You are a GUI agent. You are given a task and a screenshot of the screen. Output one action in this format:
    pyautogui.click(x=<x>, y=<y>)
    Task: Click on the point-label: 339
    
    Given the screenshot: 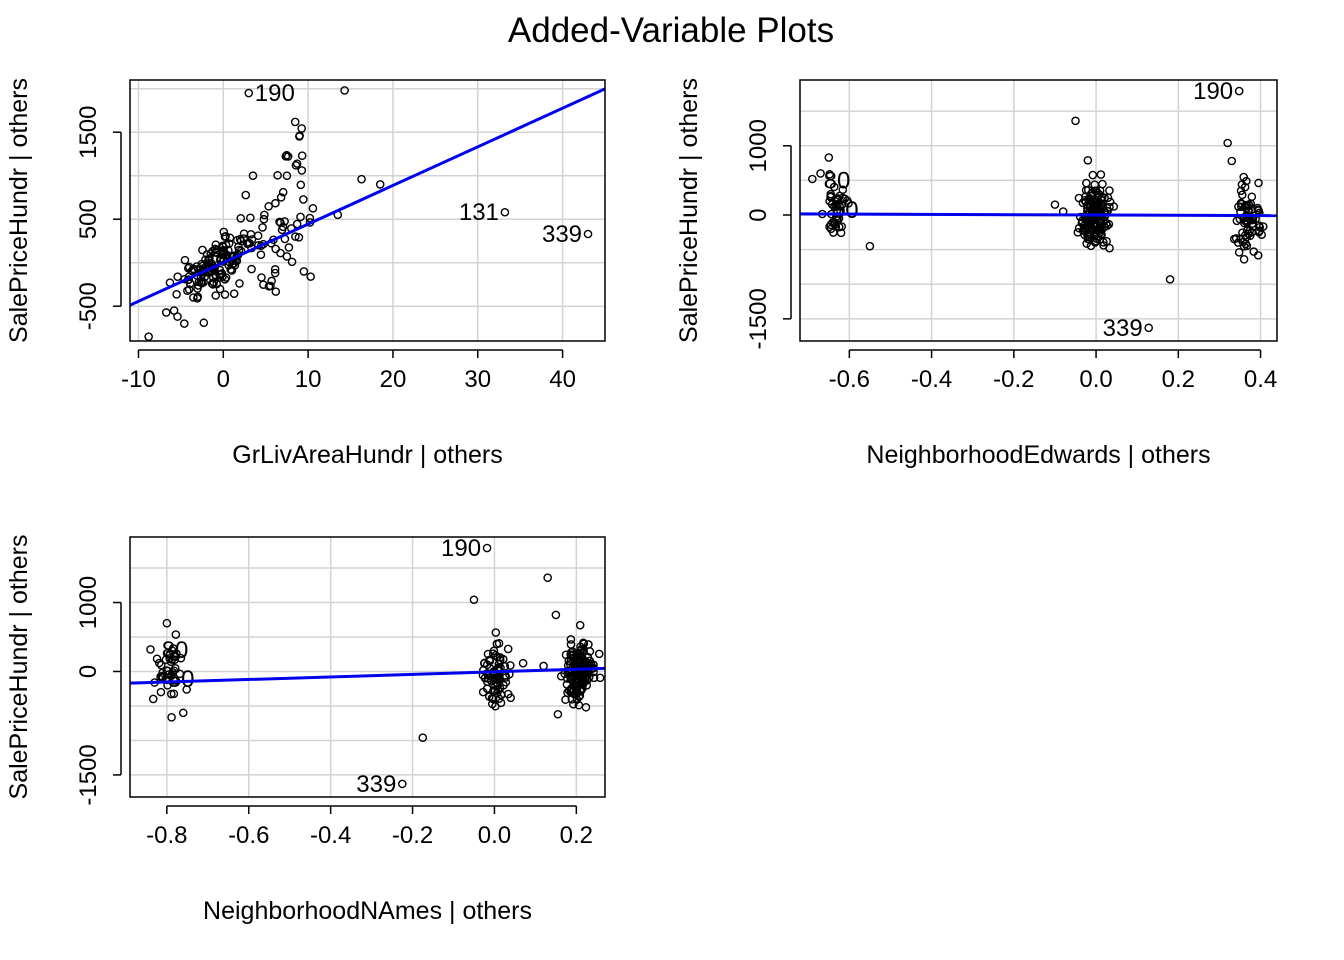 What is the action you would take?
    pyautogui.click(x=562, y=234)
    